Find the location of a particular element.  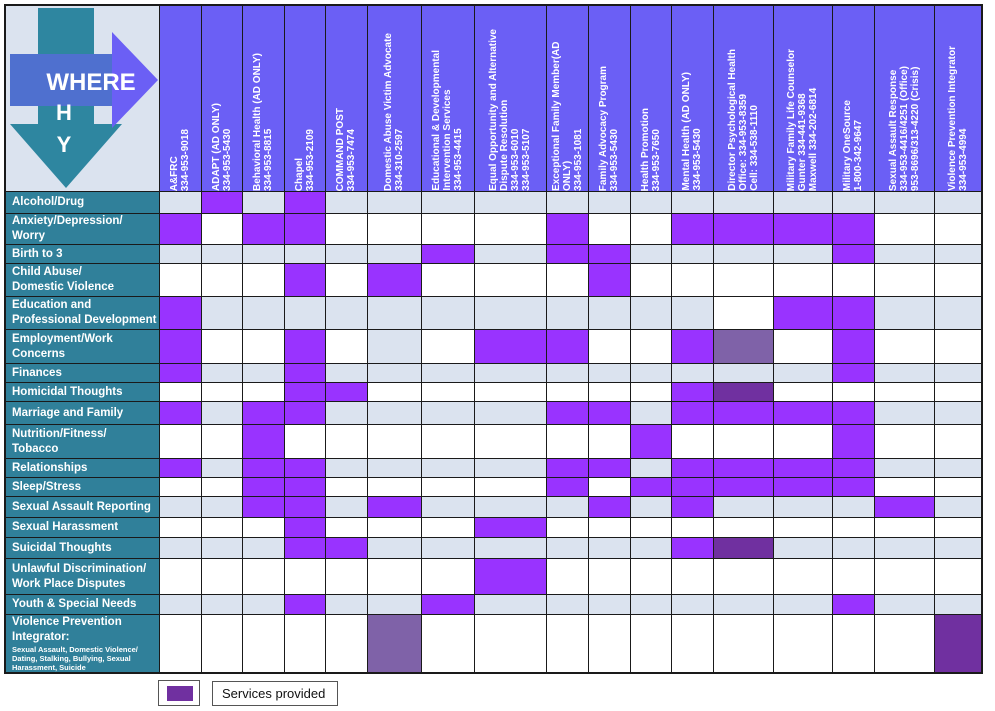

row-header: Child Abuse/ Domestic Violence is located at coordinates (82, 280).